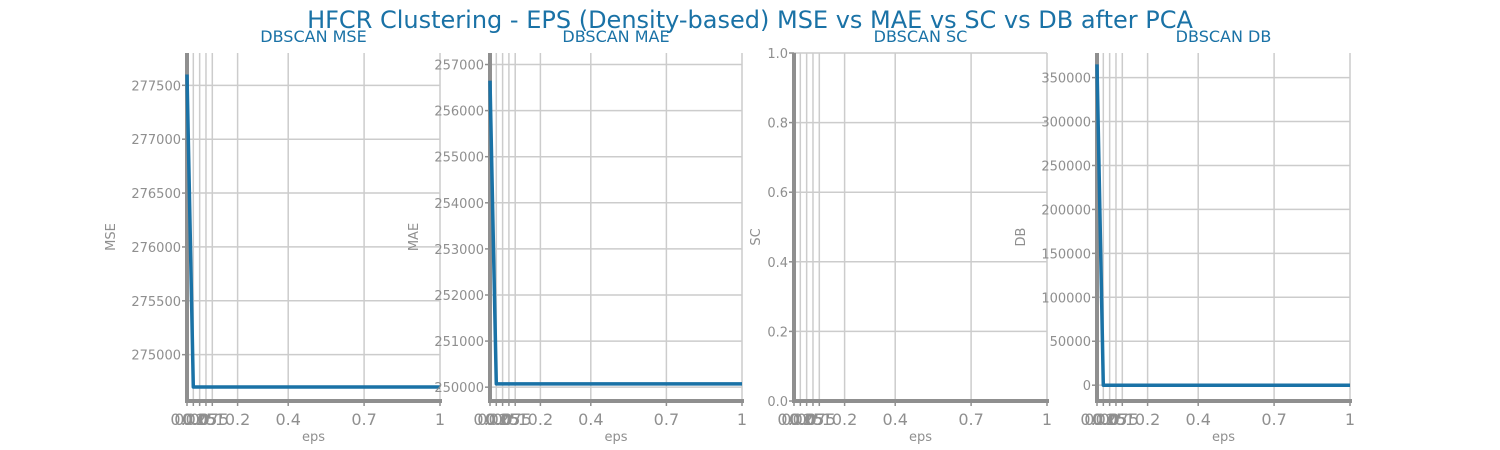  What do you see at coordinates (1224, 36) in the screenshot?
I see `panel-title-db: DBSCAN DB` at bounding box center [1224, 36].